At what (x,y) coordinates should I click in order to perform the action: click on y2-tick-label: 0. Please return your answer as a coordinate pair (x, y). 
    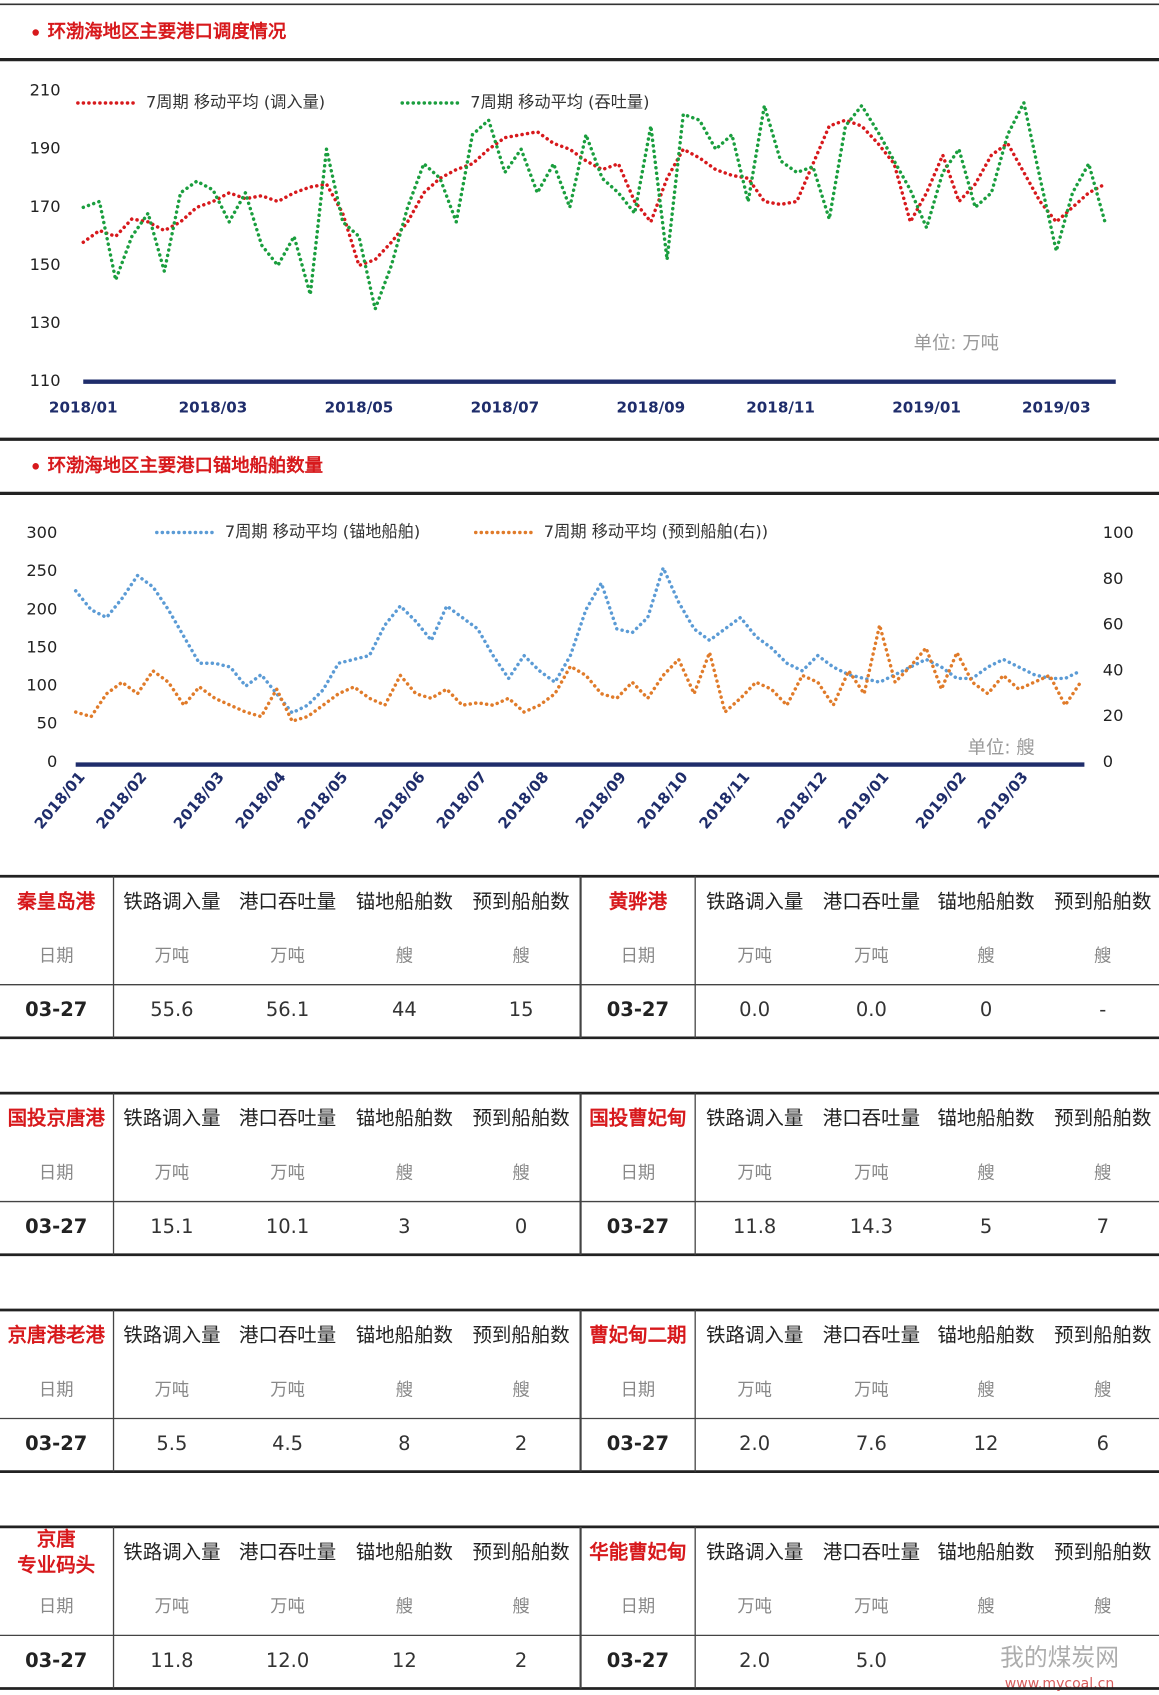
    Looking at the image, I should click on (1108, 761).